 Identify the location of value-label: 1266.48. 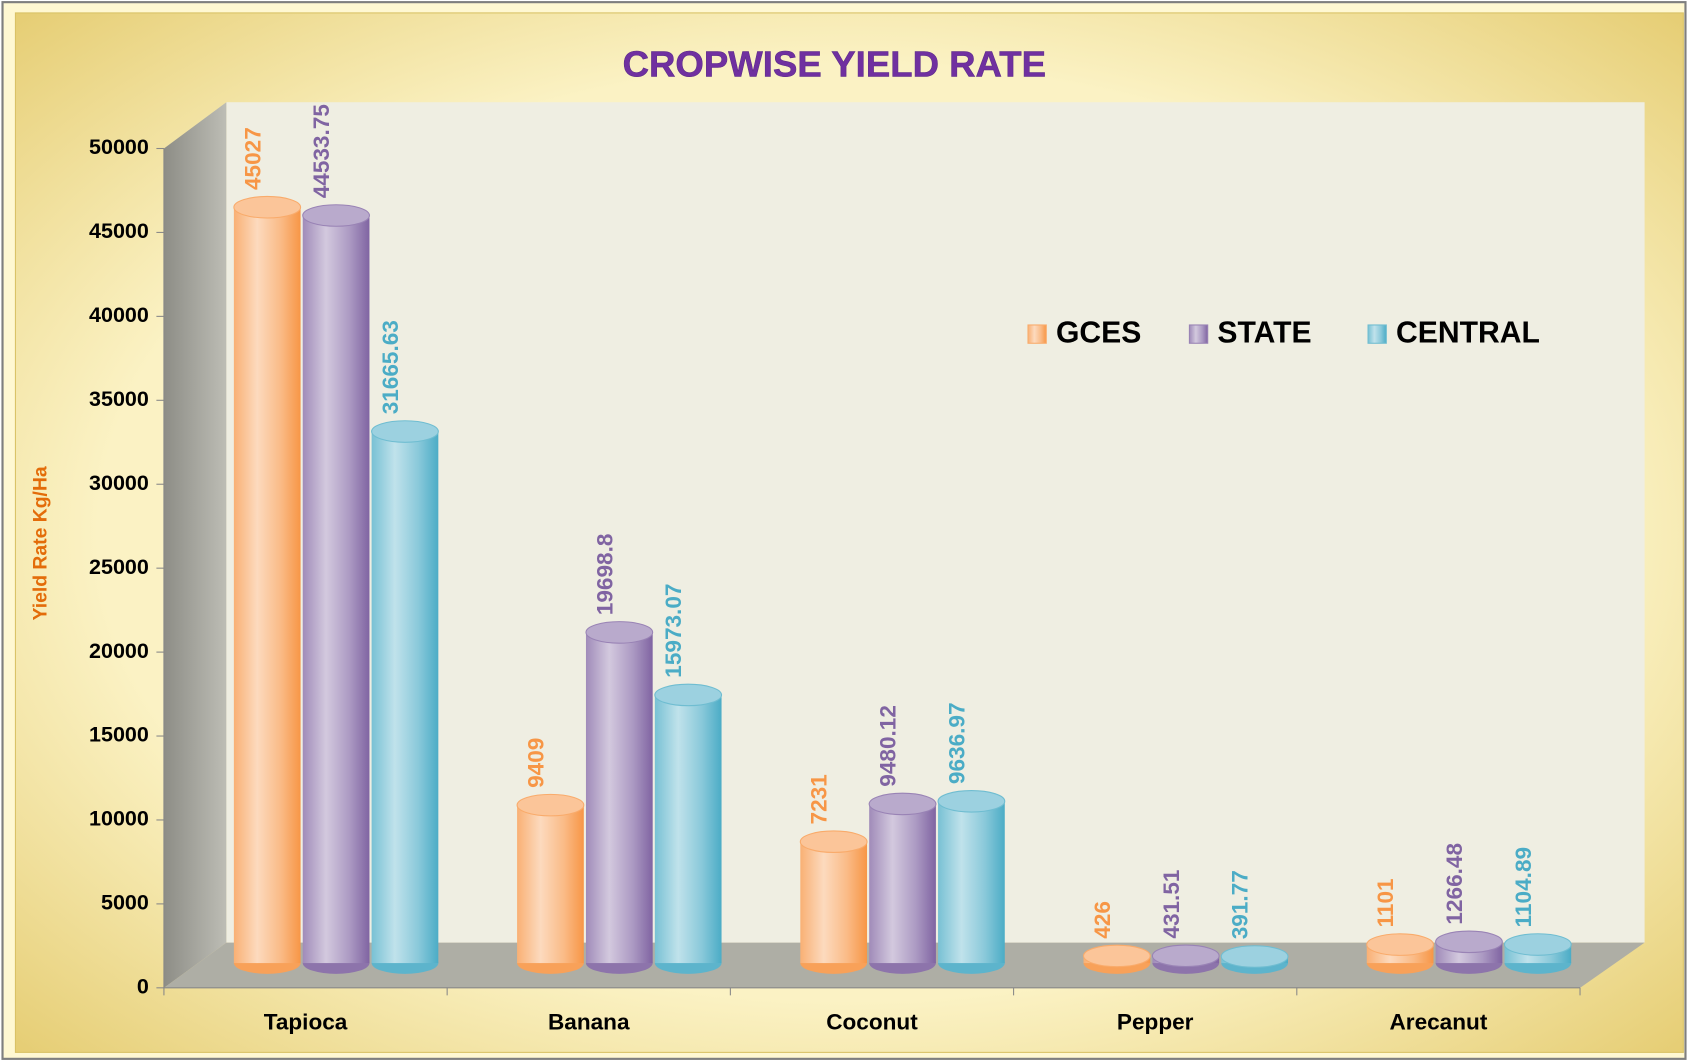
(1454, 884).